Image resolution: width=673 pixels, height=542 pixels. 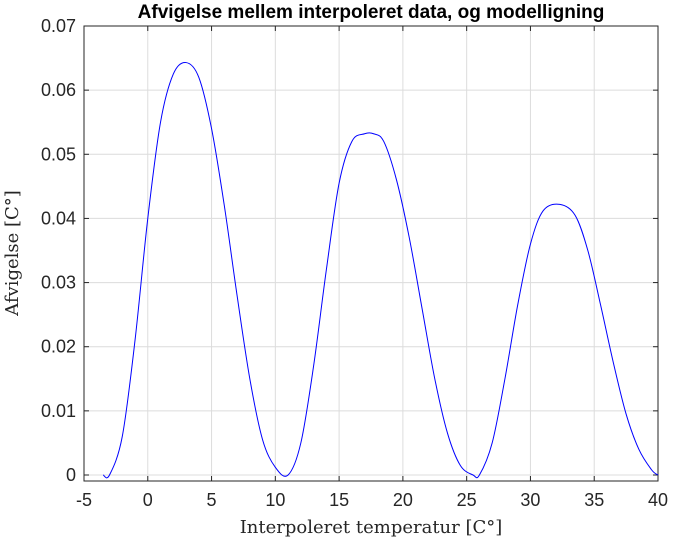 What do you see at coordinates (275, 500) in the screenshot?
I see `x-tick-label: 10` at bounding box center [275, 500].